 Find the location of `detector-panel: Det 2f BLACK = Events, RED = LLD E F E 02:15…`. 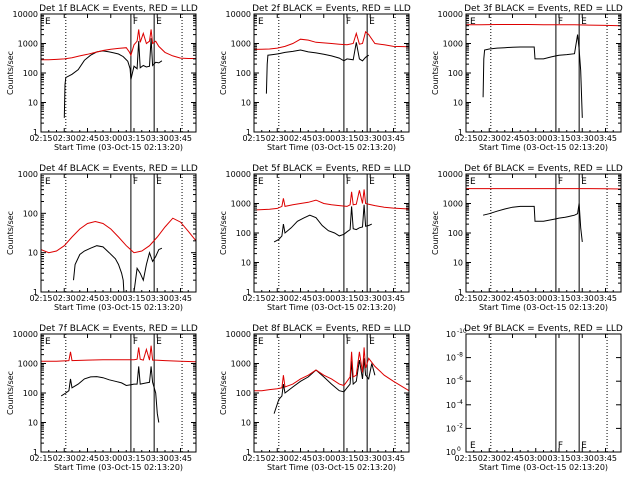

detector-panel: Det 2f BLACK = Events, RED = LLD E F E 02:15… is located at coordinates (315, 78).